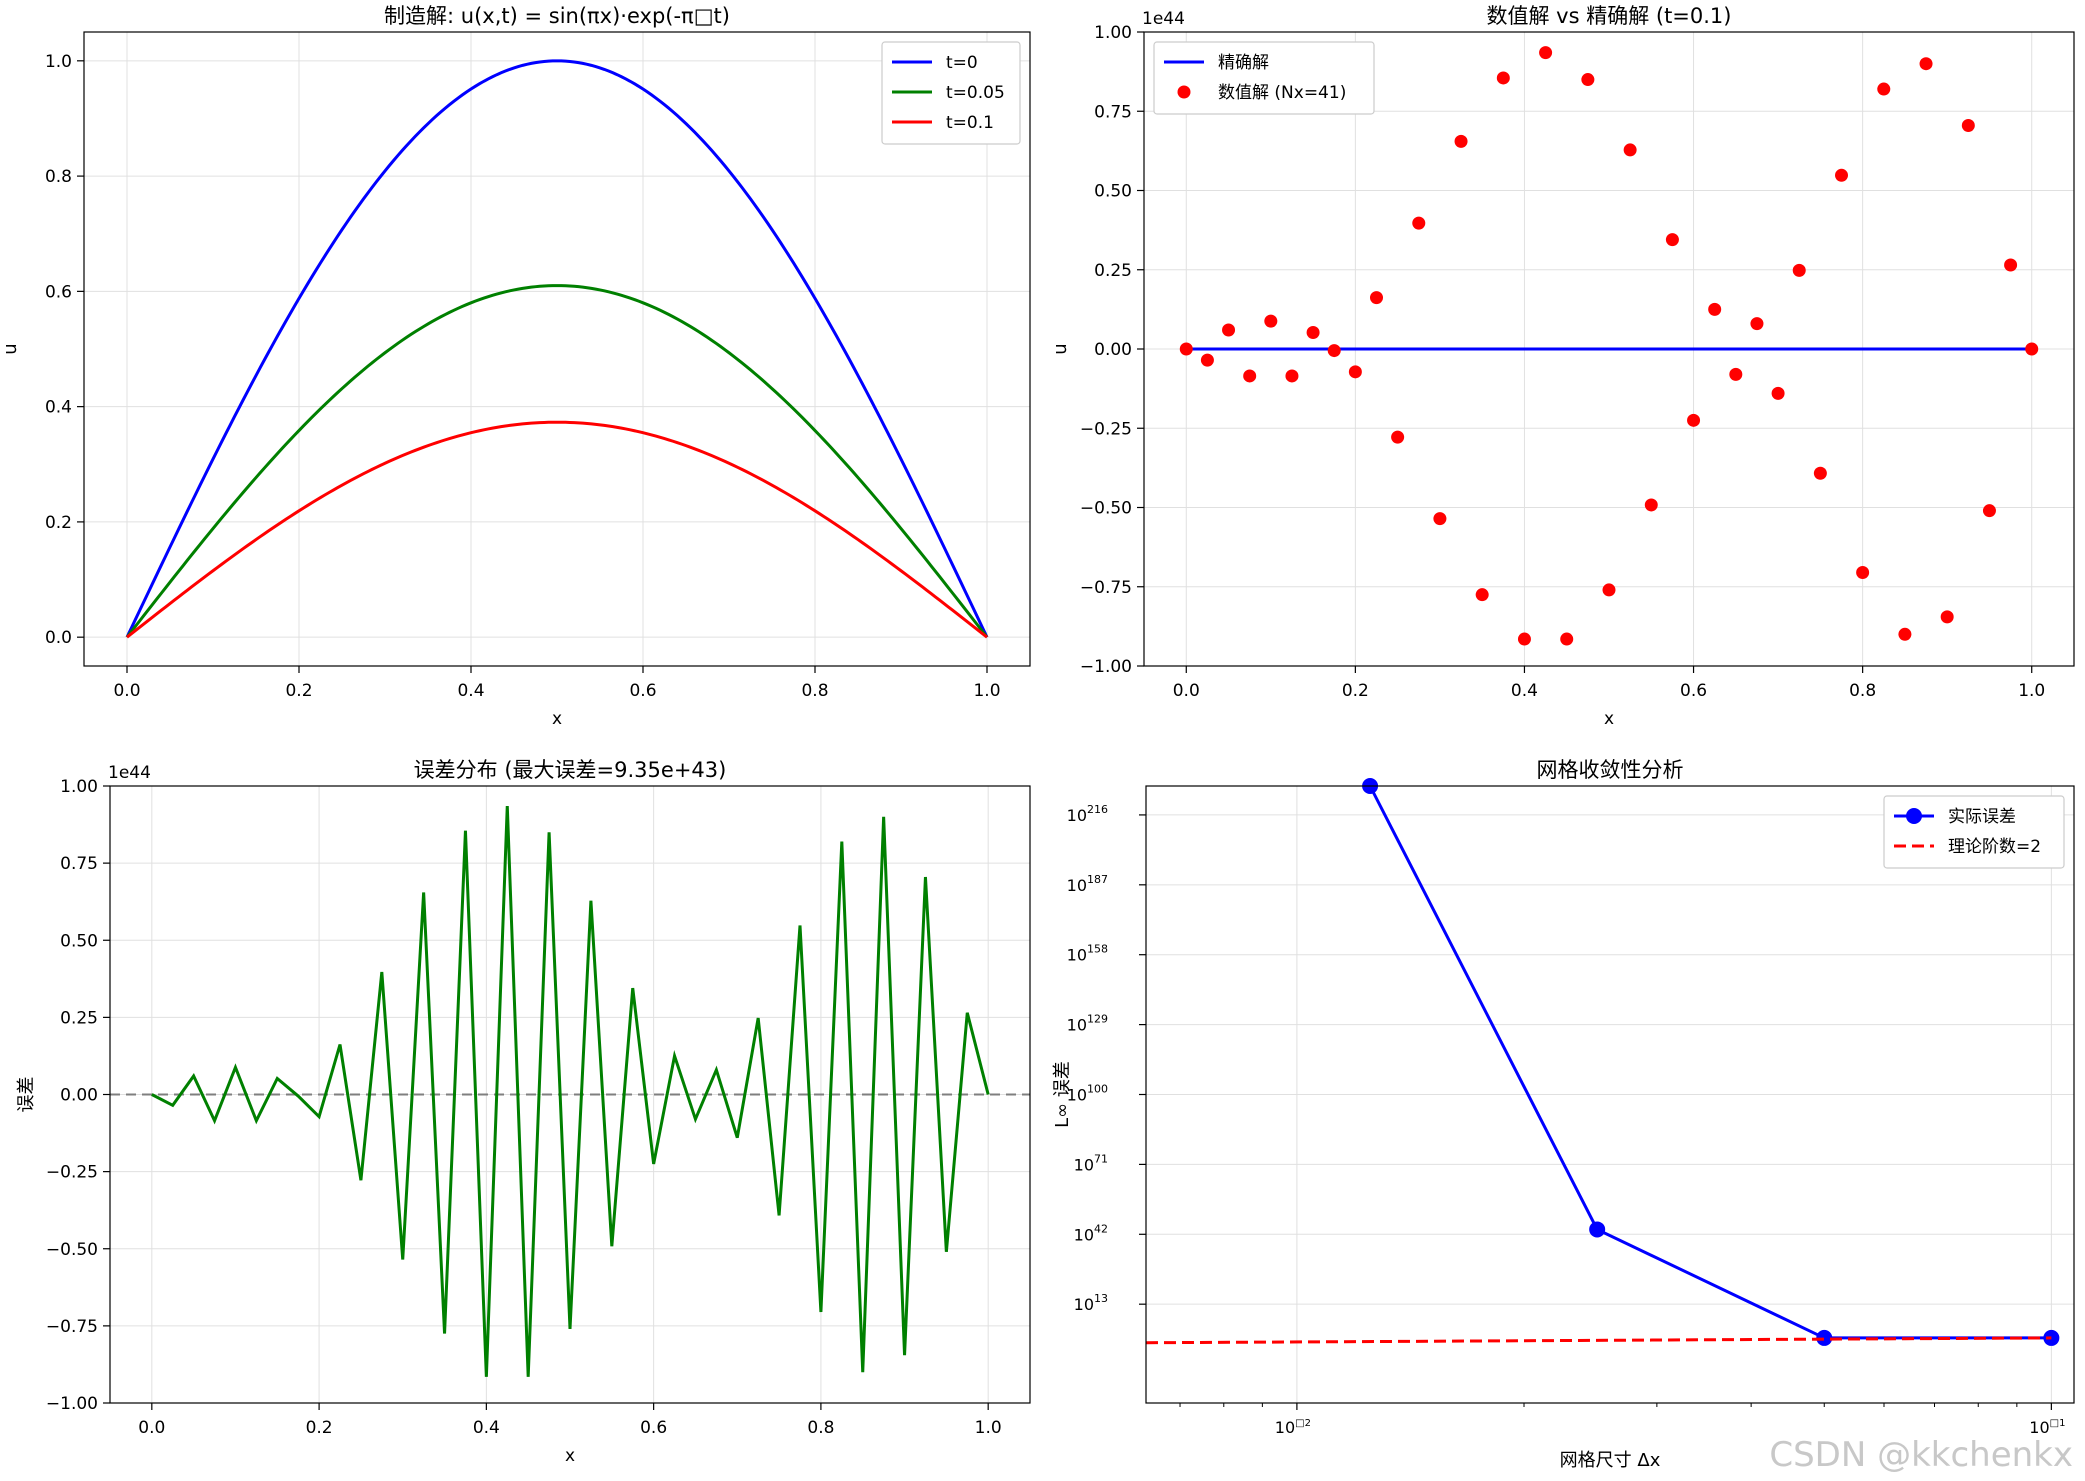  What do you see at coordinates (1610, 770) in the screenshot?
I see `chart-title: 网格收敛性分析` at bounding box center [1610, 770].